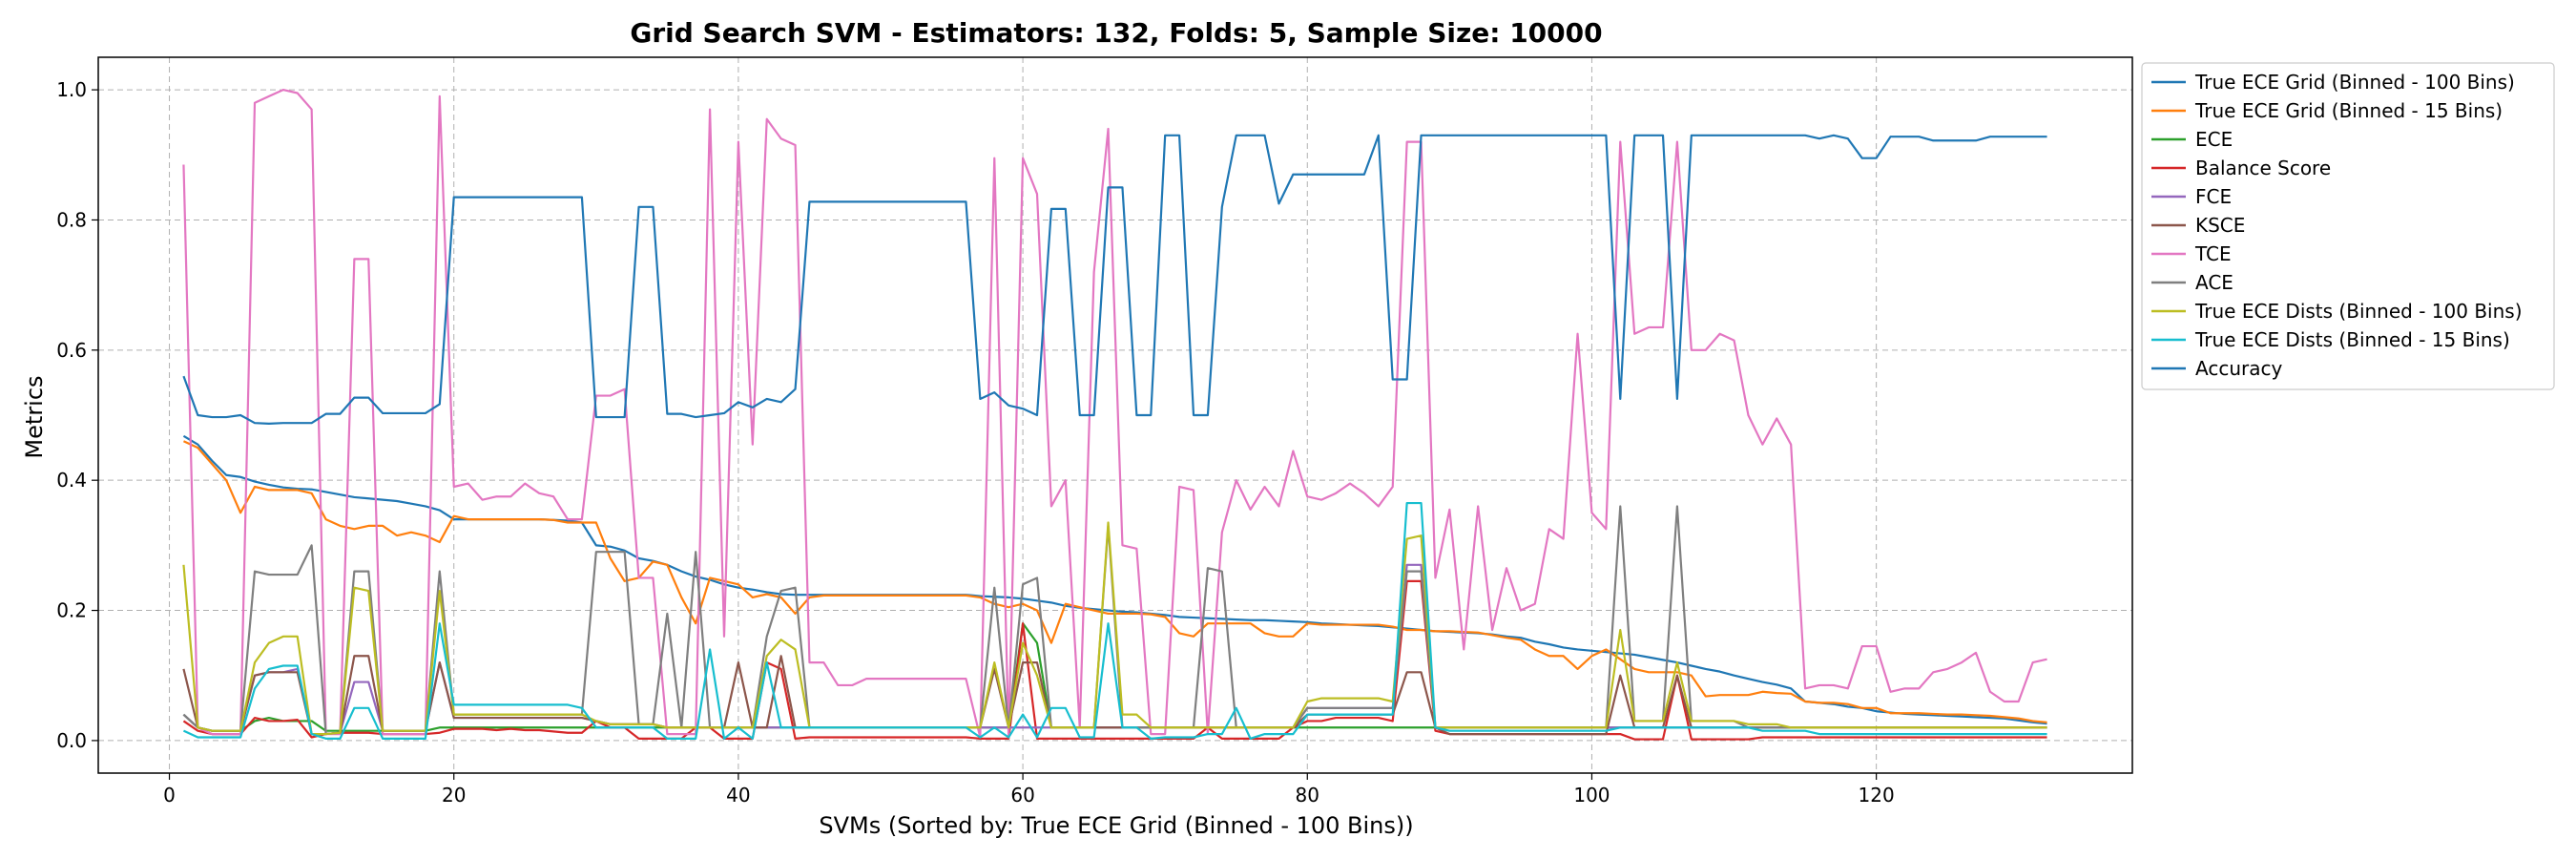  What do you see at coordinates (2238, 368) in the screenshot?
I see `legend-label: Accuracy` at bounding box center [2238, 368].